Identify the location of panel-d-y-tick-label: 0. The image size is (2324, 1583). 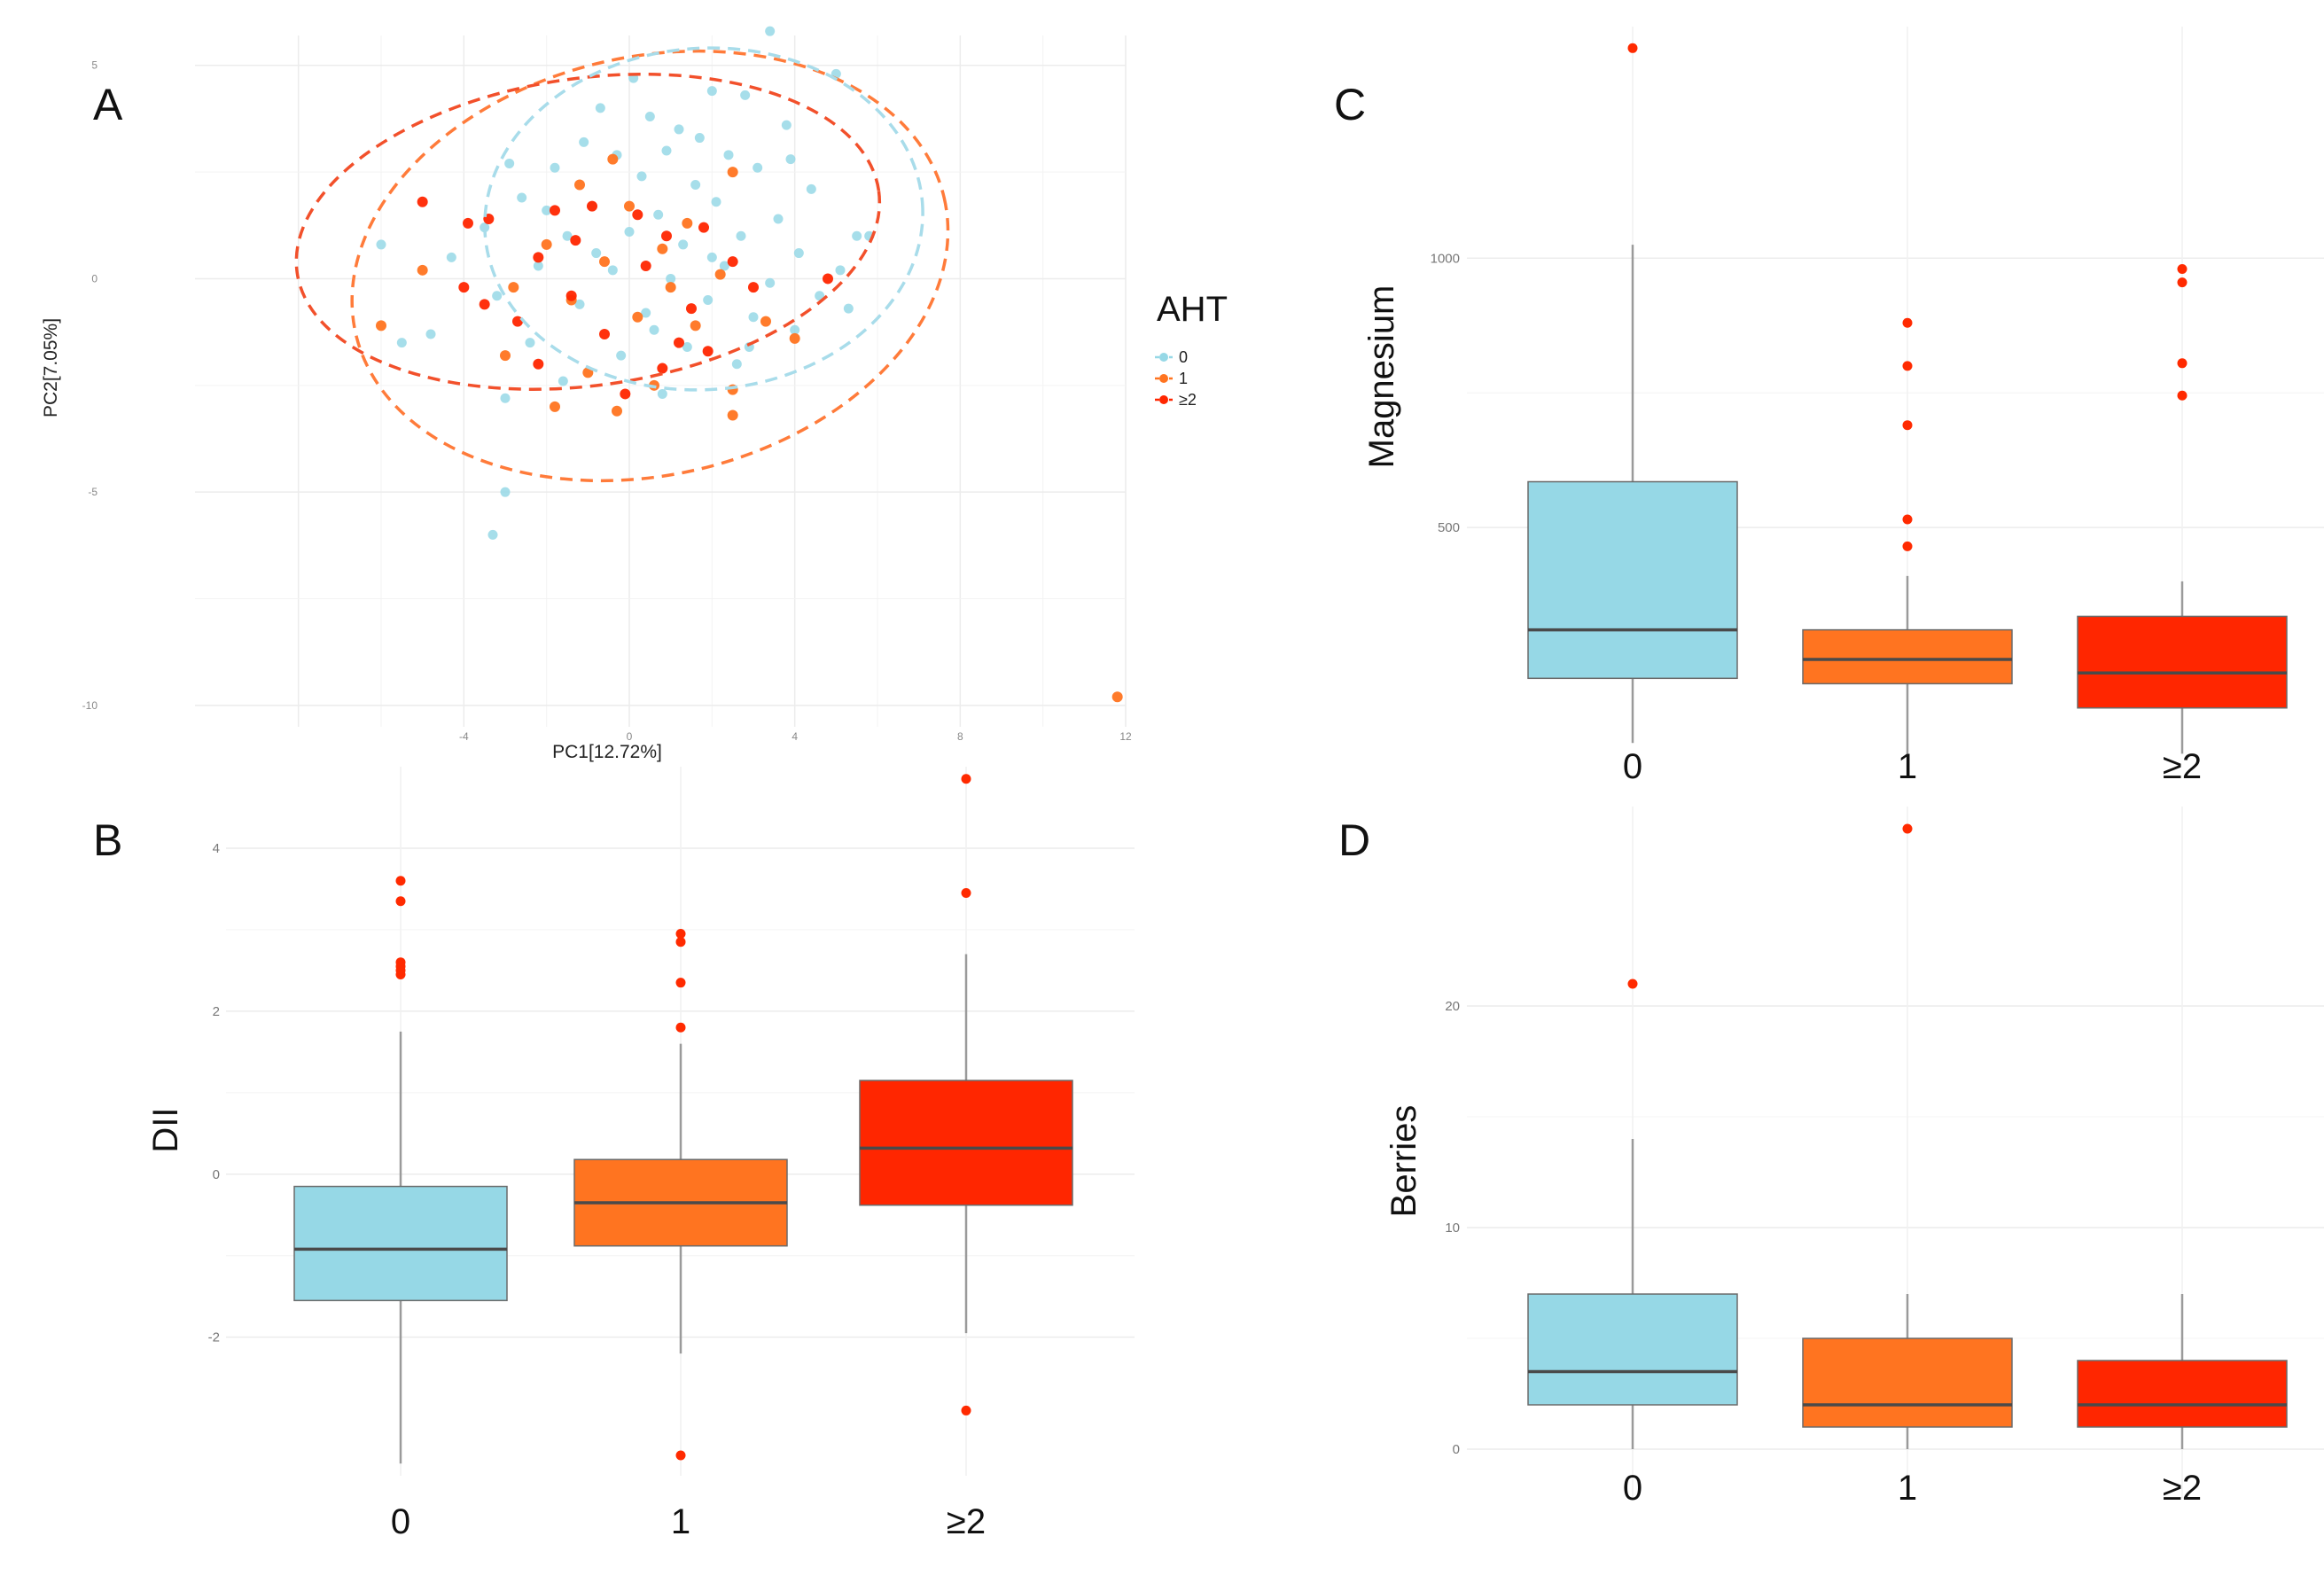
(1457, 1449).